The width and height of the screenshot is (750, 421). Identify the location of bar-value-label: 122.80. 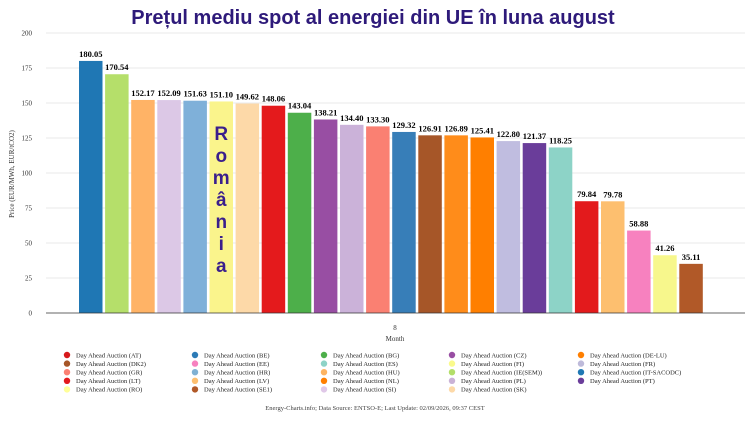
(508, 134).